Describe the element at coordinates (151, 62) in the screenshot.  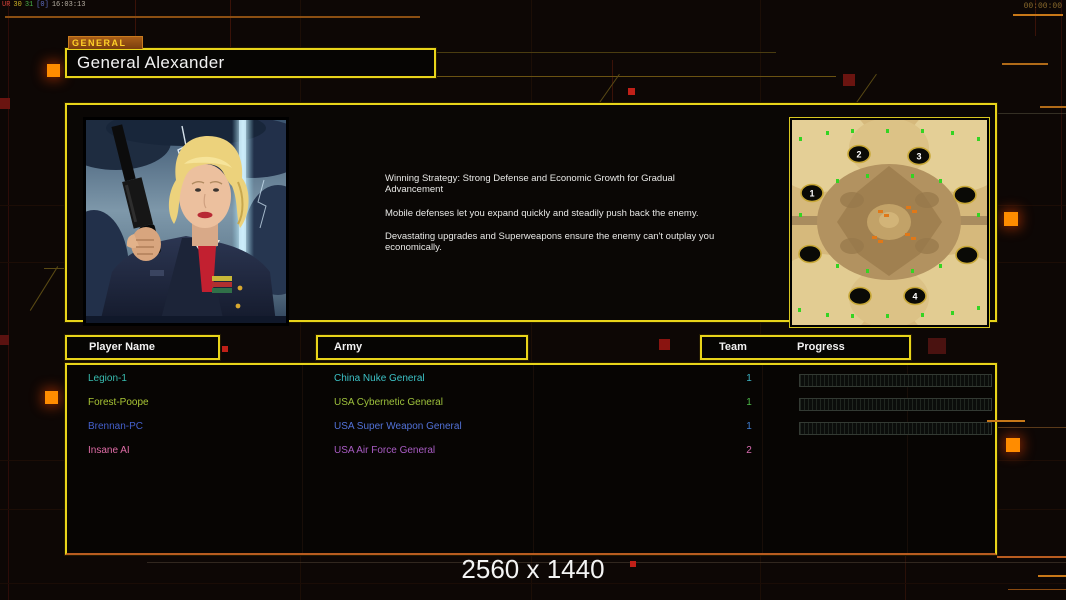
I see `general-name: General Alexander` at that location.